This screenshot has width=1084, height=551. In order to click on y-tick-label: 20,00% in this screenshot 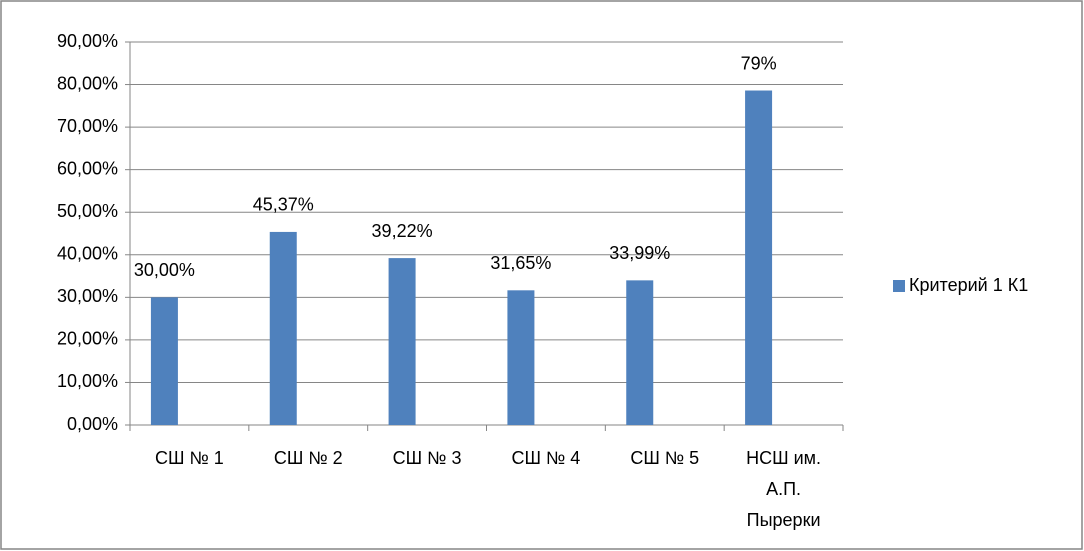, I will do `click(87, 339)`.